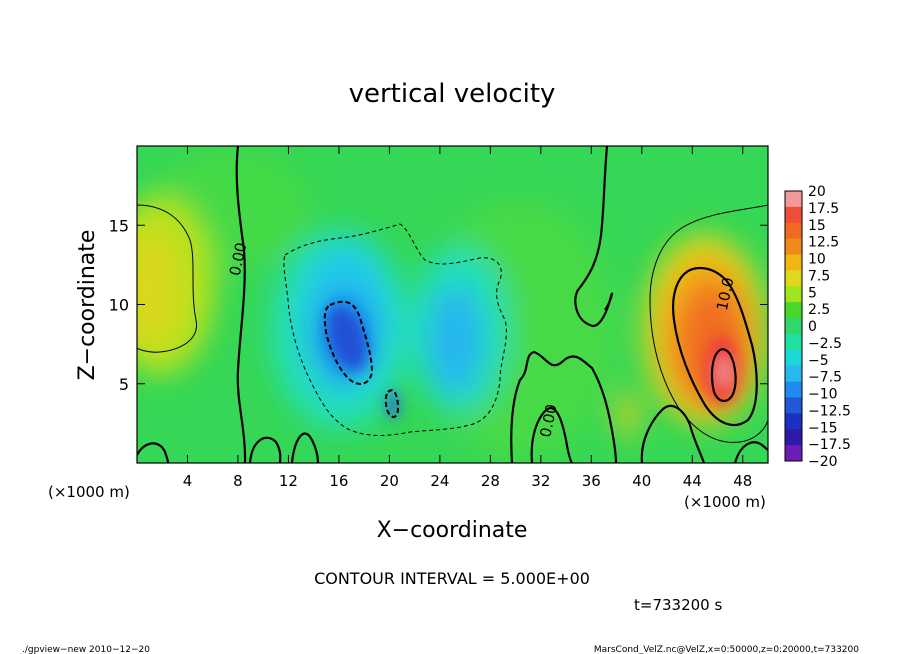  I want to click on x-tick-label: 4, so click(188, 481).